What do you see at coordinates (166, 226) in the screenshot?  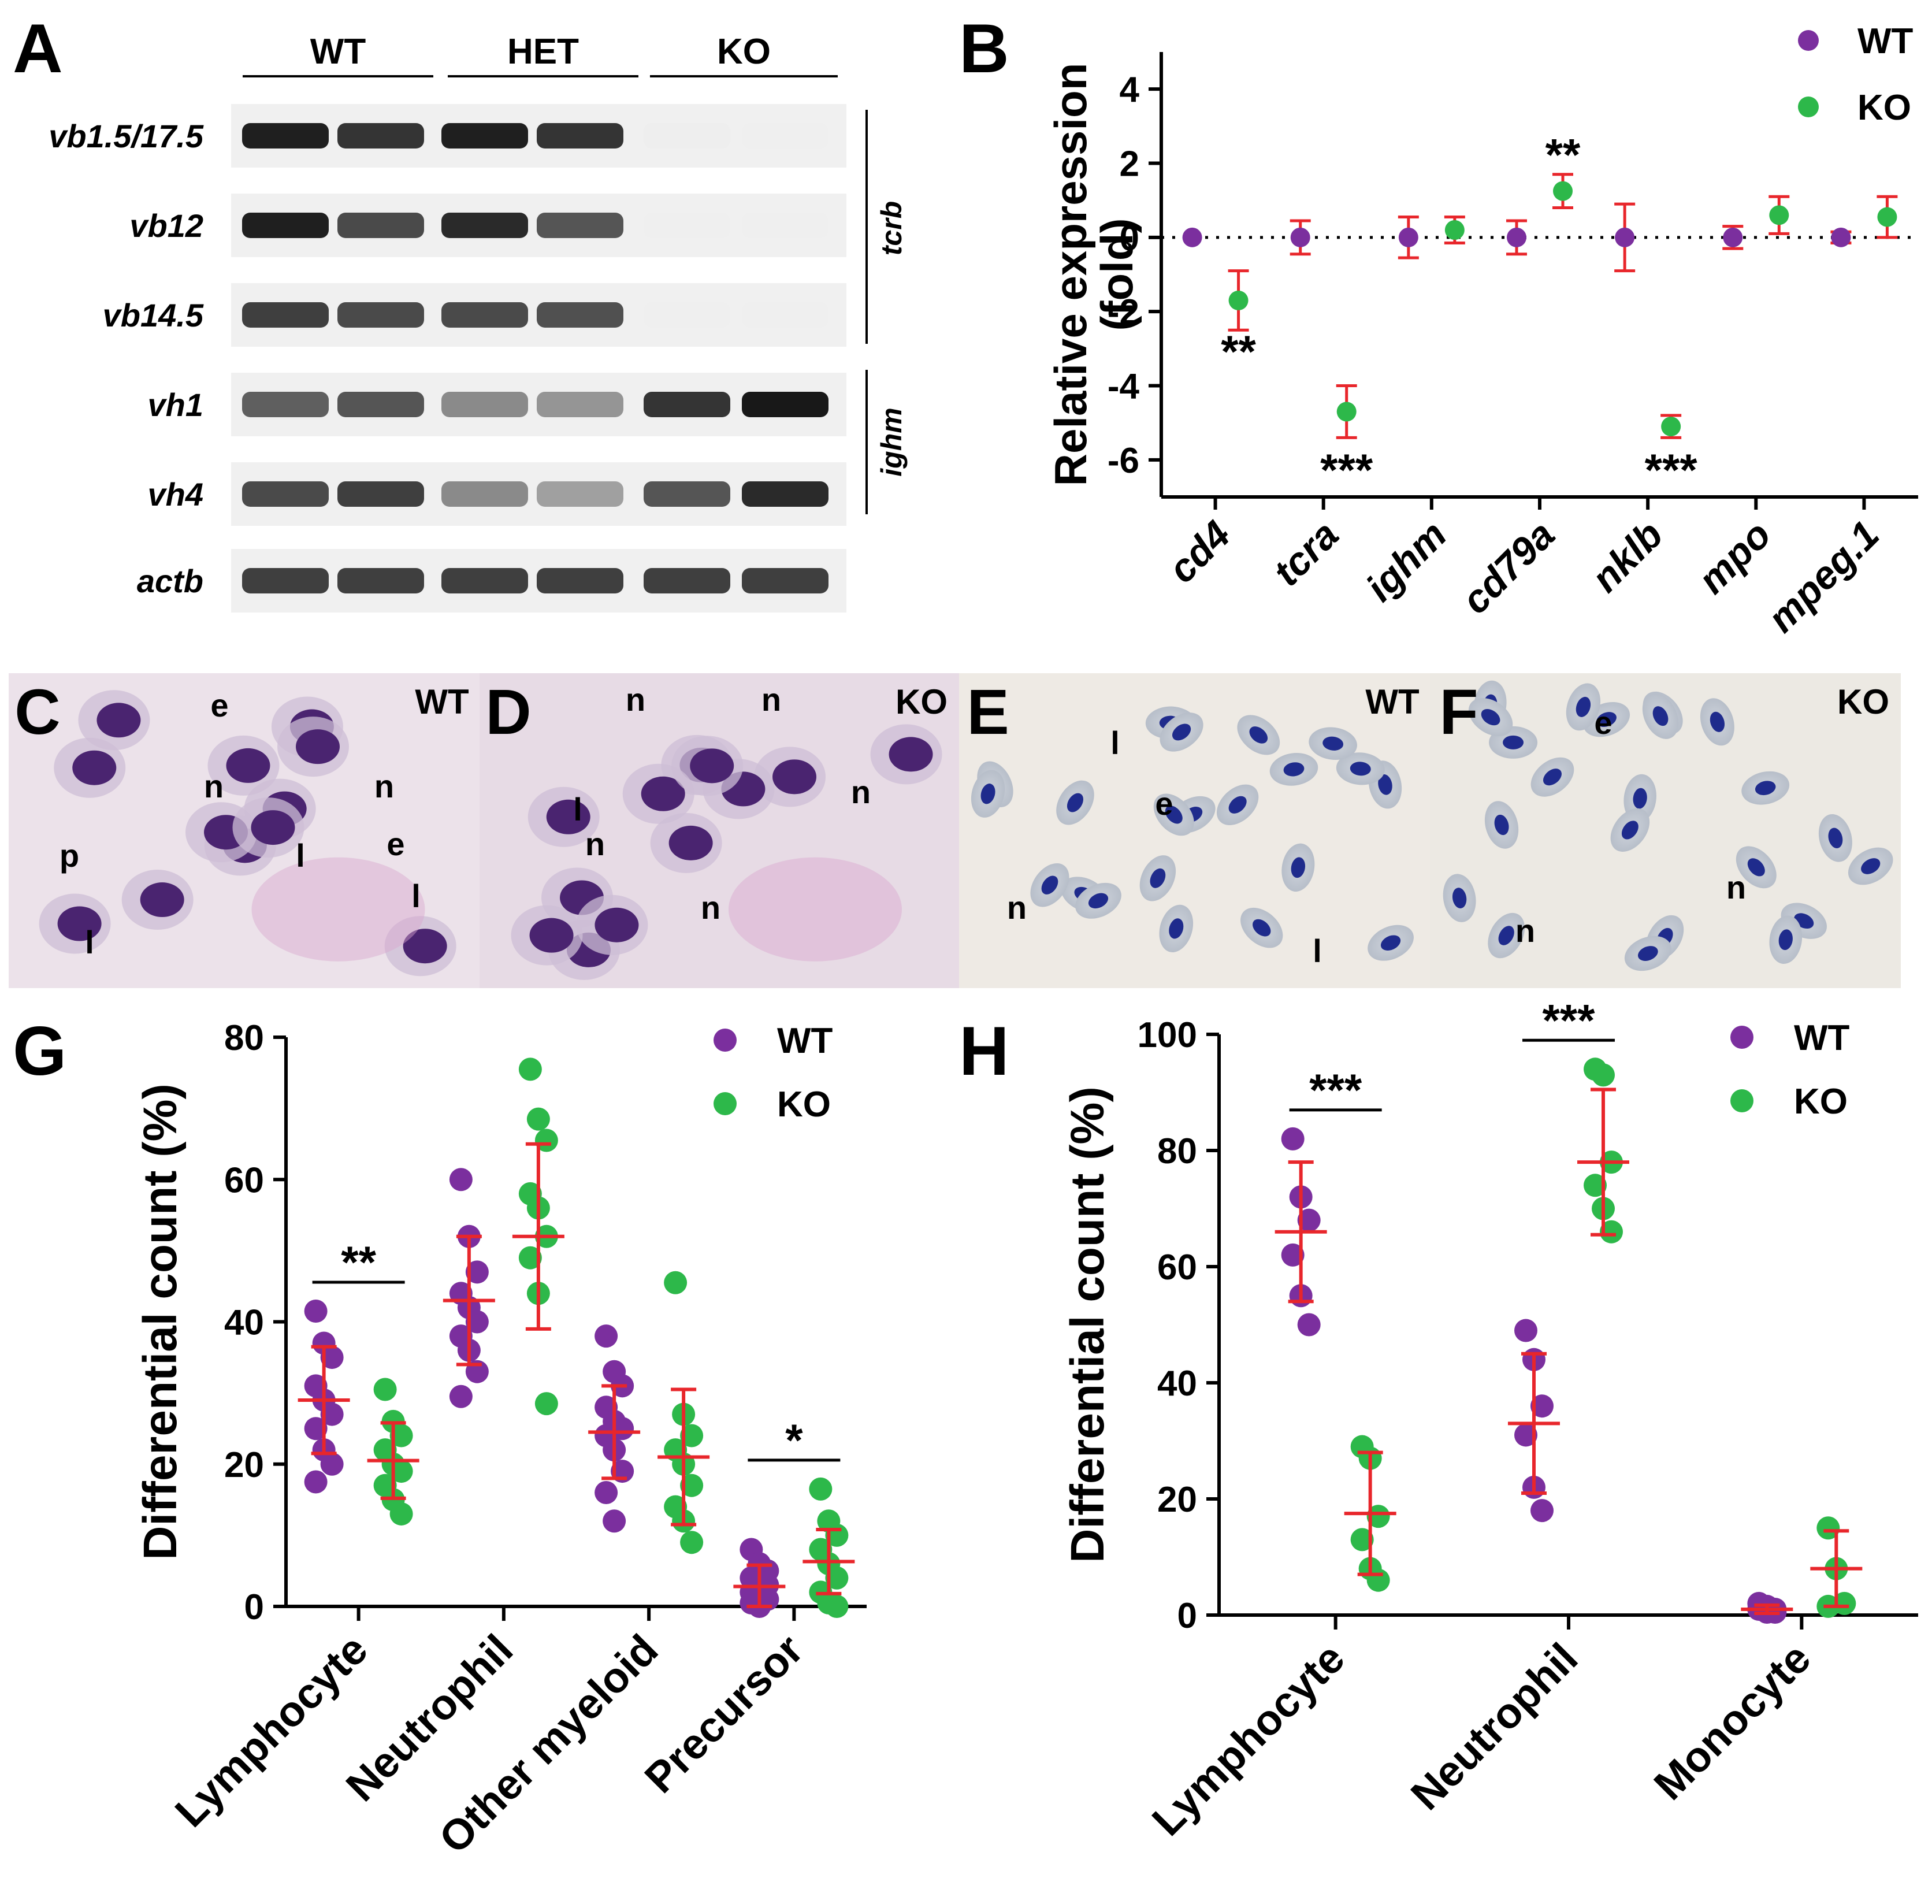 I see `gel-row-label: vb12` at bounding box center [166, 226].